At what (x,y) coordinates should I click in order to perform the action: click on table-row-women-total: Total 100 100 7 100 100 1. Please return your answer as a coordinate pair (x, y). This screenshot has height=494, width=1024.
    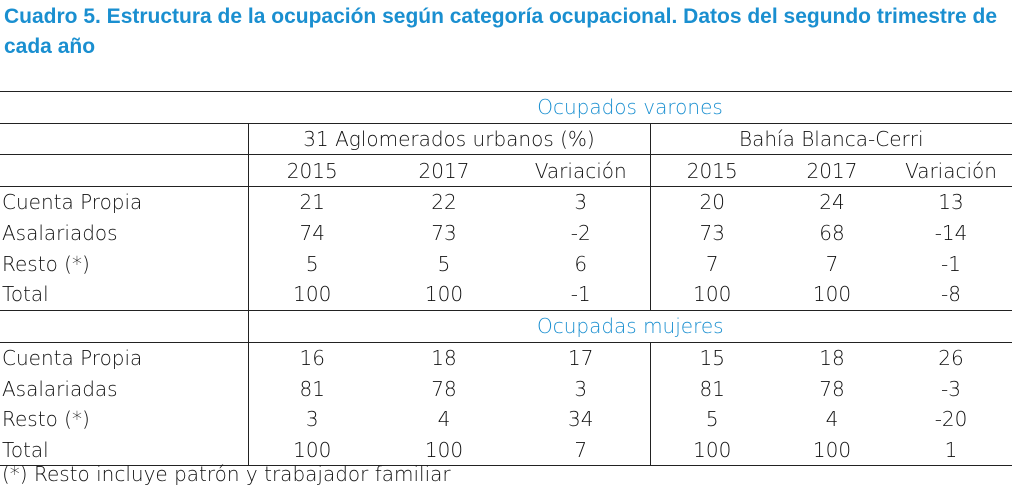
    Looking at the image, I should click on (506, 450).